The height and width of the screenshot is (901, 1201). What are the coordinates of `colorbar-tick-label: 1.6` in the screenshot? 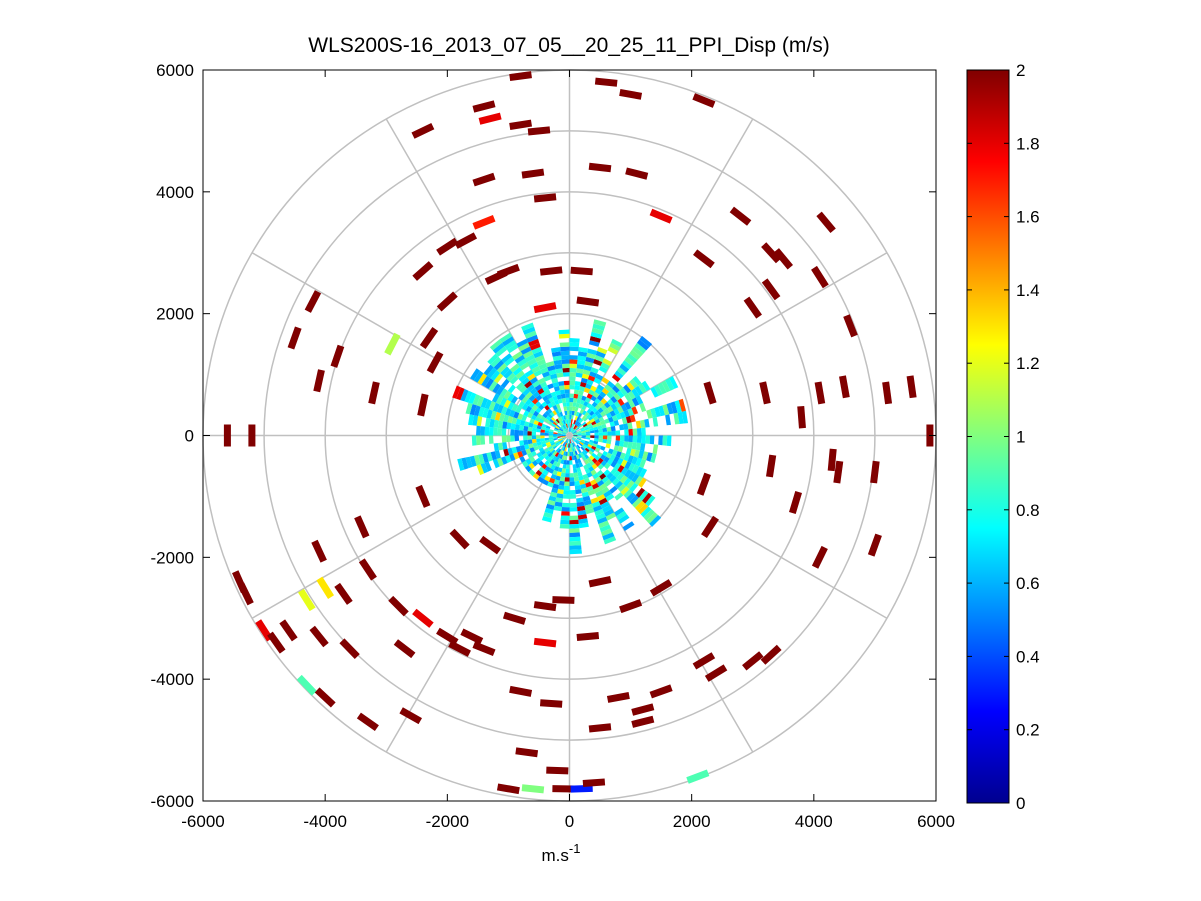 It's located at (1028, 217).